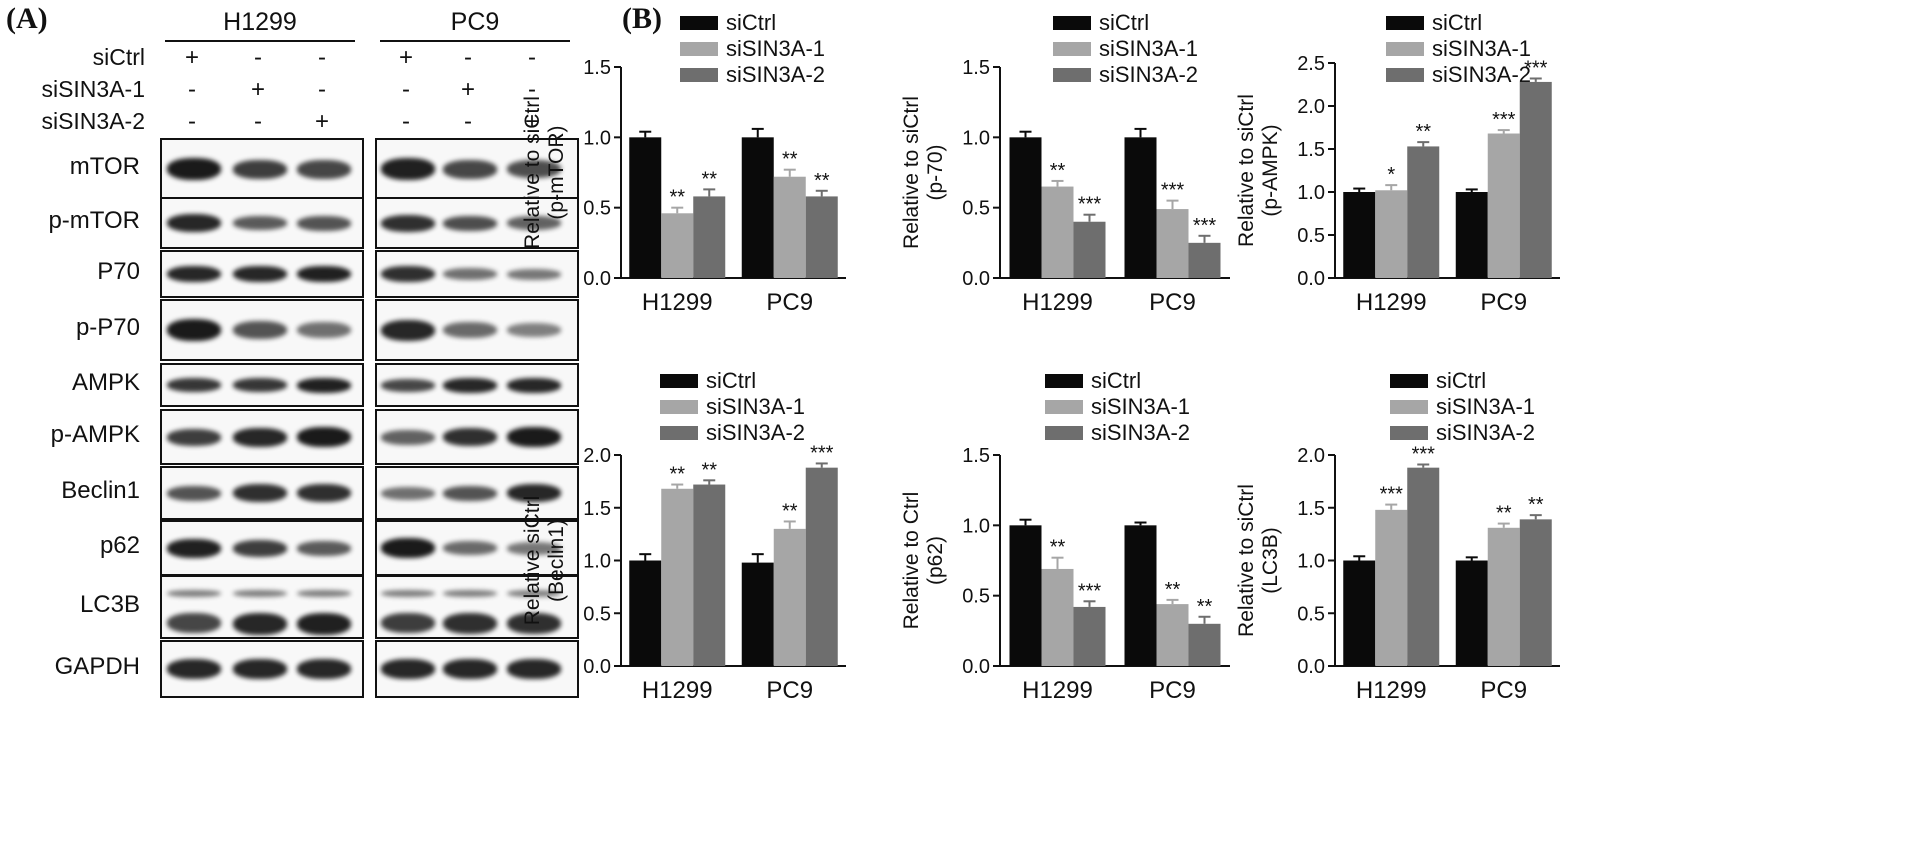  Describe the element at coordinates (93, 89) in the screenshot. I see `condition-label: siSIN3A-1` at that location.